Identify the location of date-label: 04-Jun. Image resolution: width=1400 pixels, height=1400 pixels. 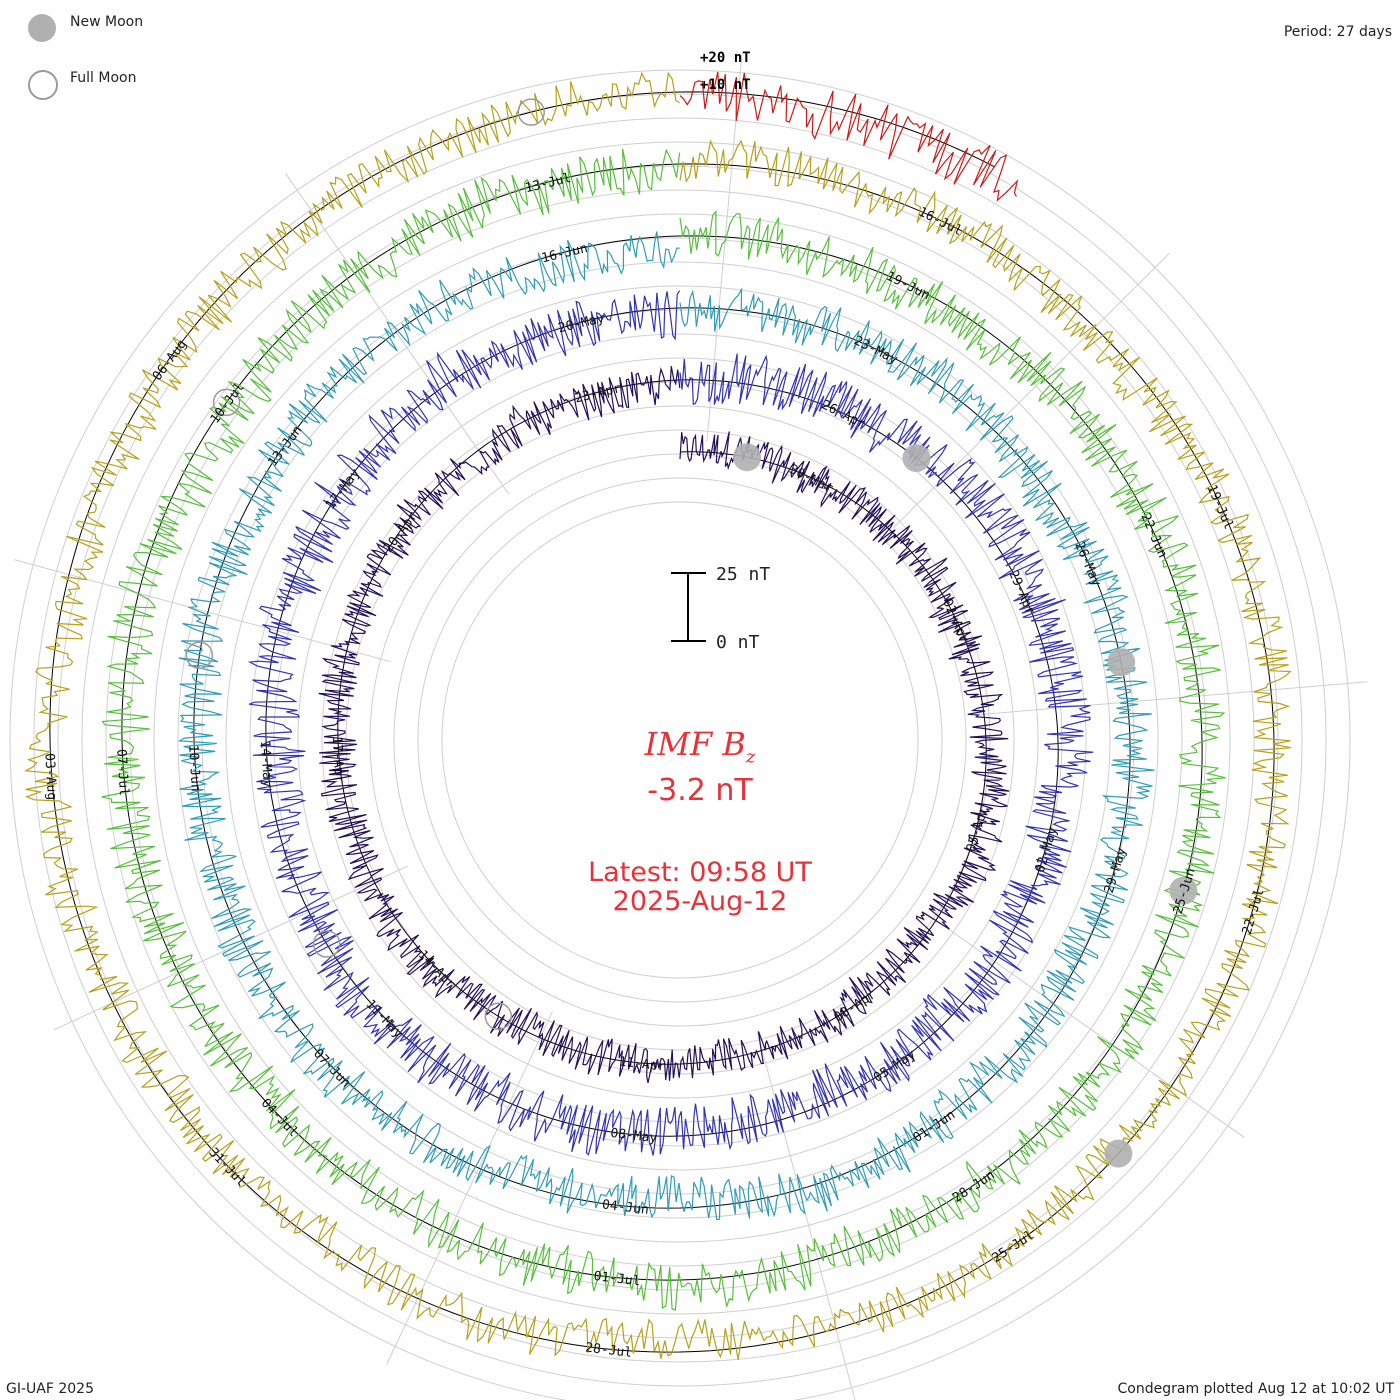
(625, 1208).